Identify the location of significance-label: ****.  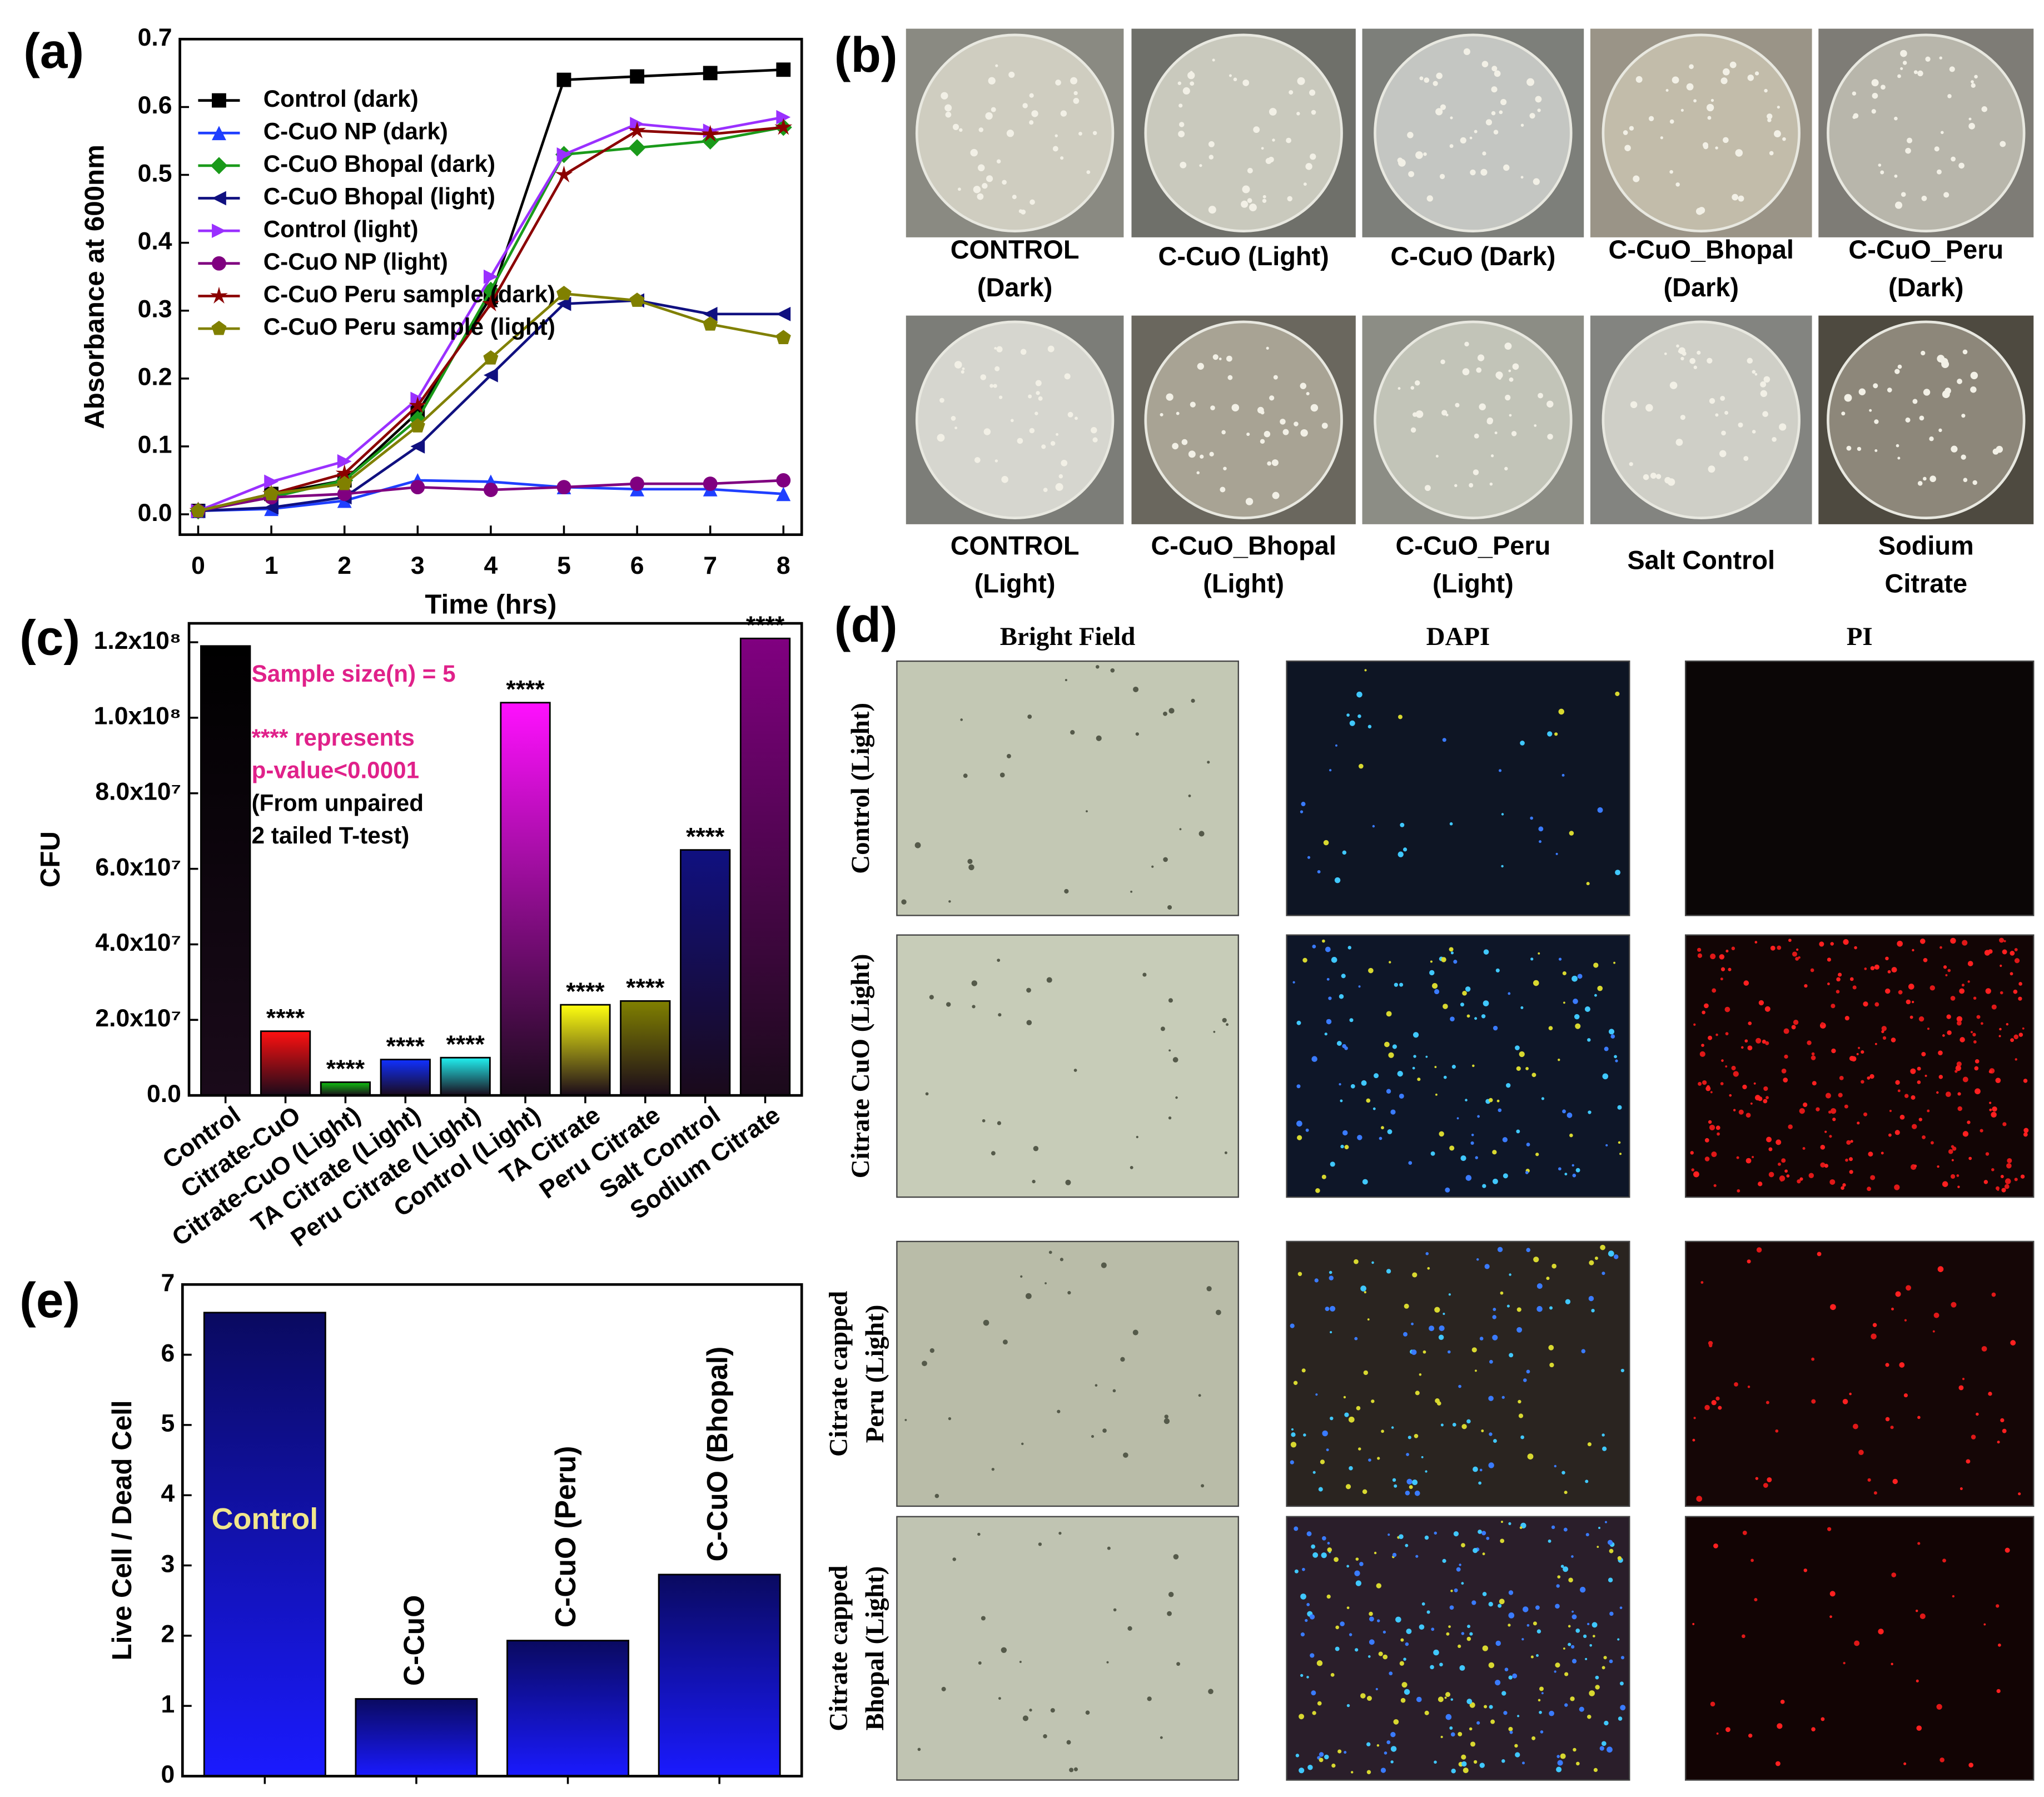
(766, 625).